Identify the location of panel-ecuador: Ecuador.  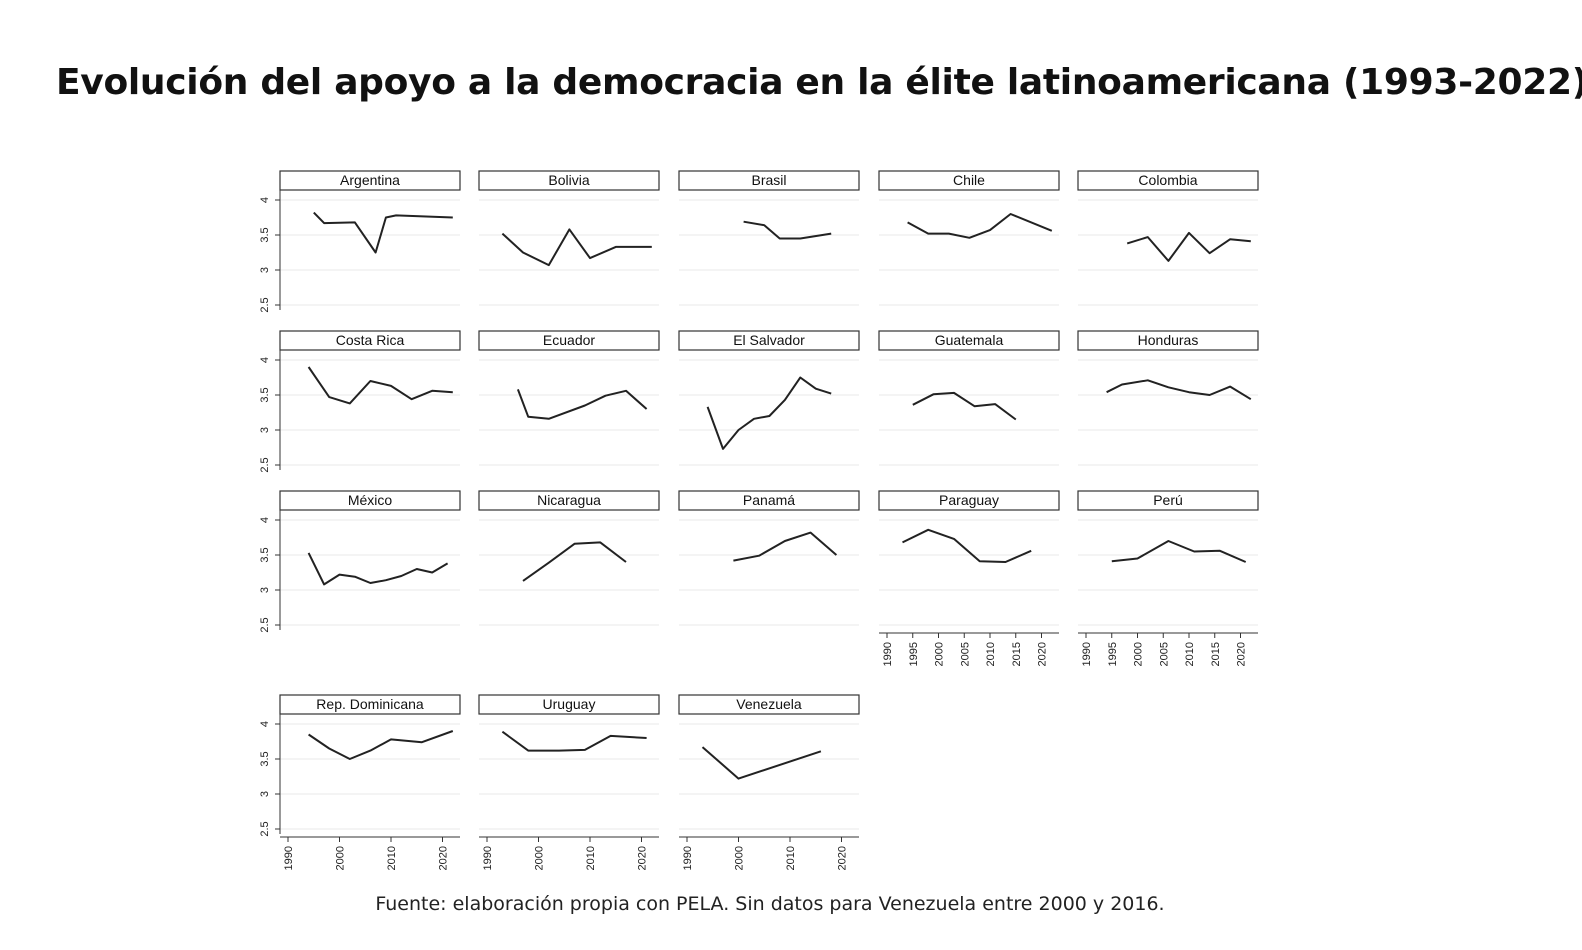
(569, 398).